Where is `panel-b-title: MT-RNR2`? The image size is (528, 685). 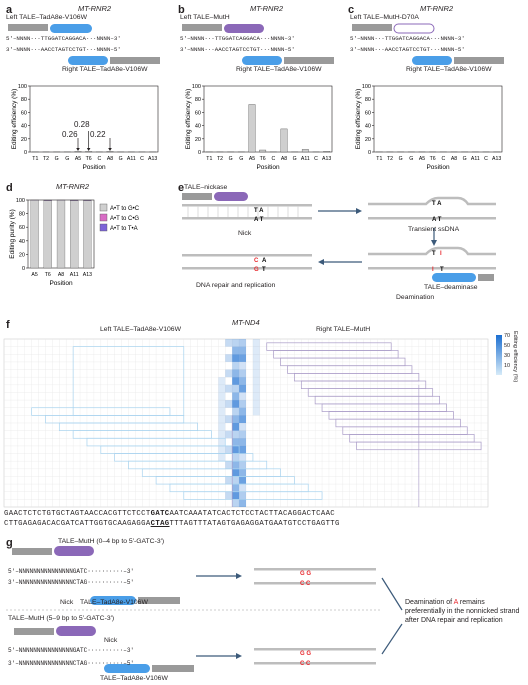 panel-b-title: MT-RNR2 is located at coordinates (267, 8).